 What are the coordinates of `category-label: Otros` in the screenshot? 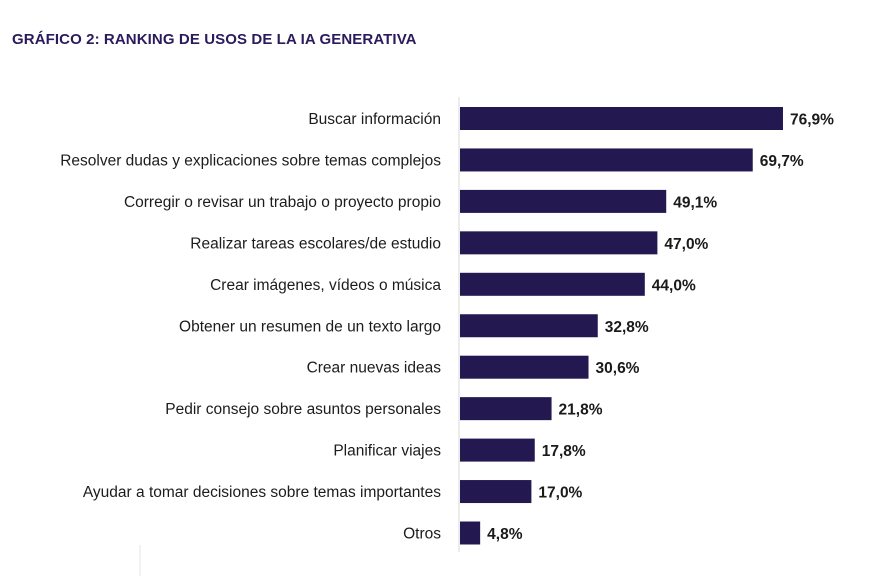 It's located at (422, 534).